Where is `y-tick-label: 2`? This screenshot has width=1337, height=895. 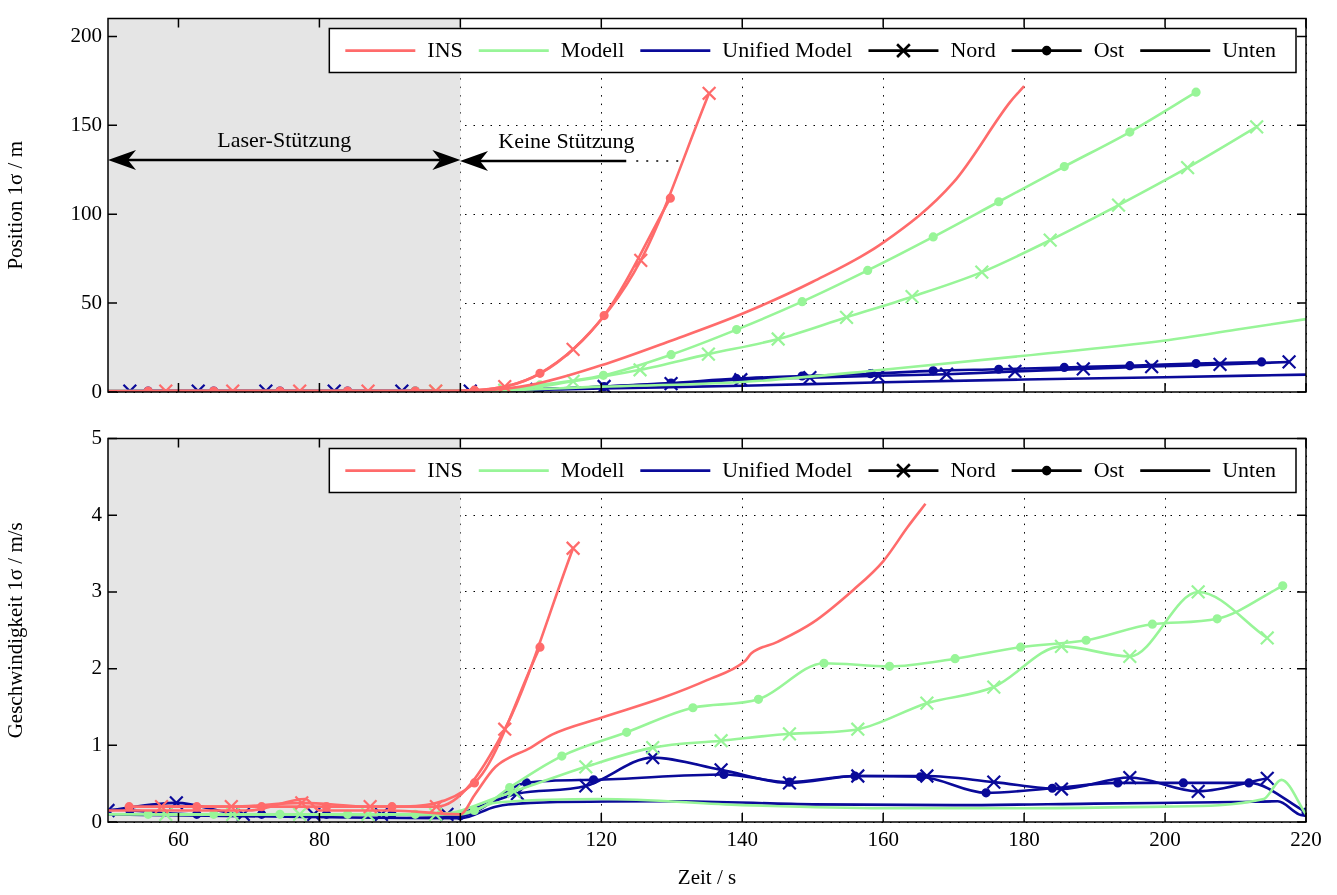 y-tick-label: 2 is located at coordinates (96, 667).